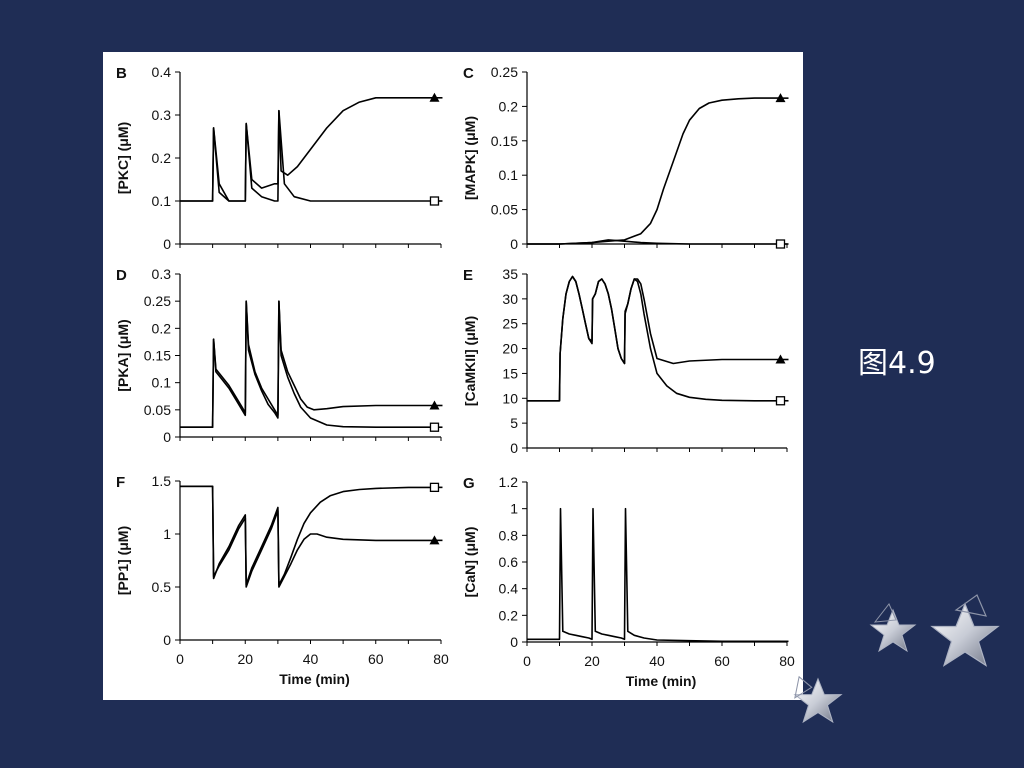  I want to click on y-tick-label: 1.5, so click(162, 481).